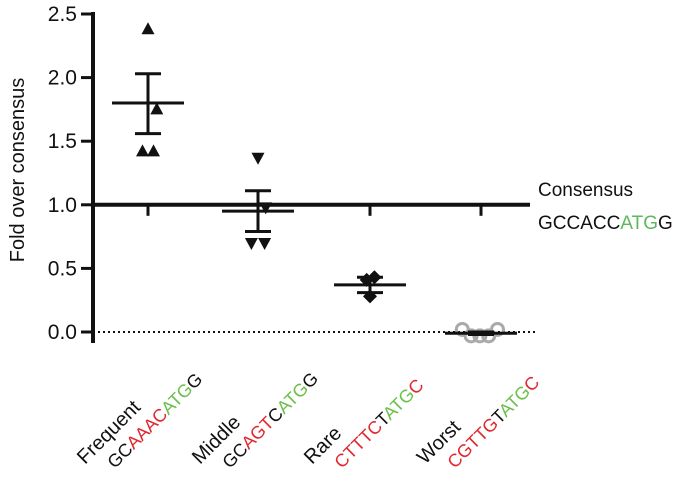 The height and width of the screenshot is (485, 685). I want to click on sequence-segment: ATG, so click(639, 223).